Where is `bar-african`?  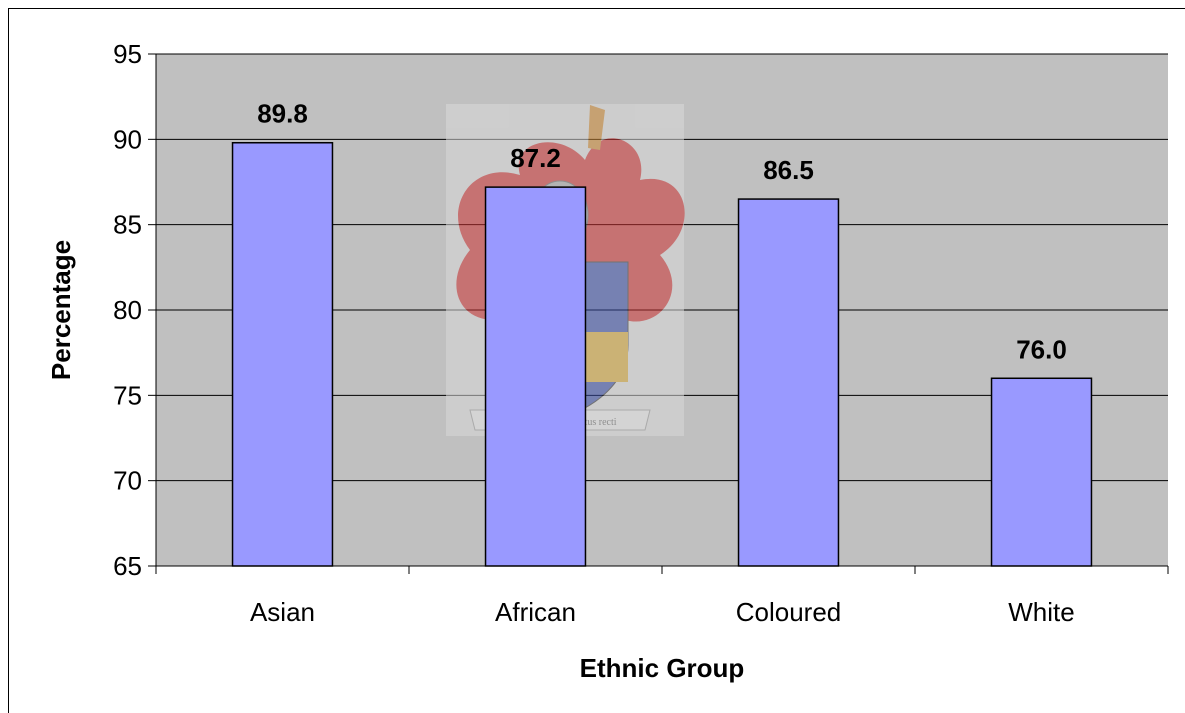 bar-african is located at coordinates (535, 376).